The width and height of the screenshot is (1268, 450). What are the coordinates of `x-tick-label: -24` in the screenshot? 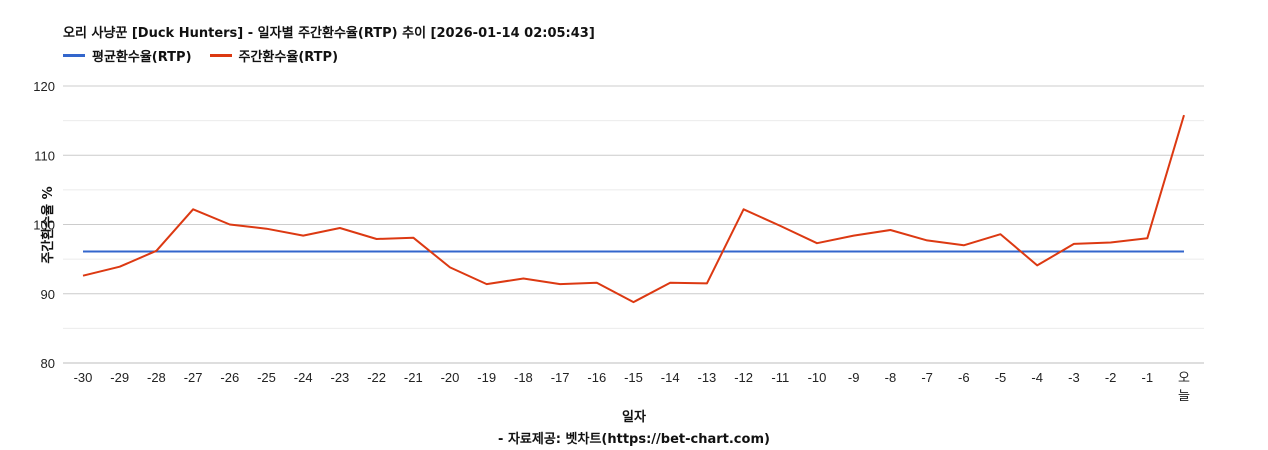 It's located at (303, 377).